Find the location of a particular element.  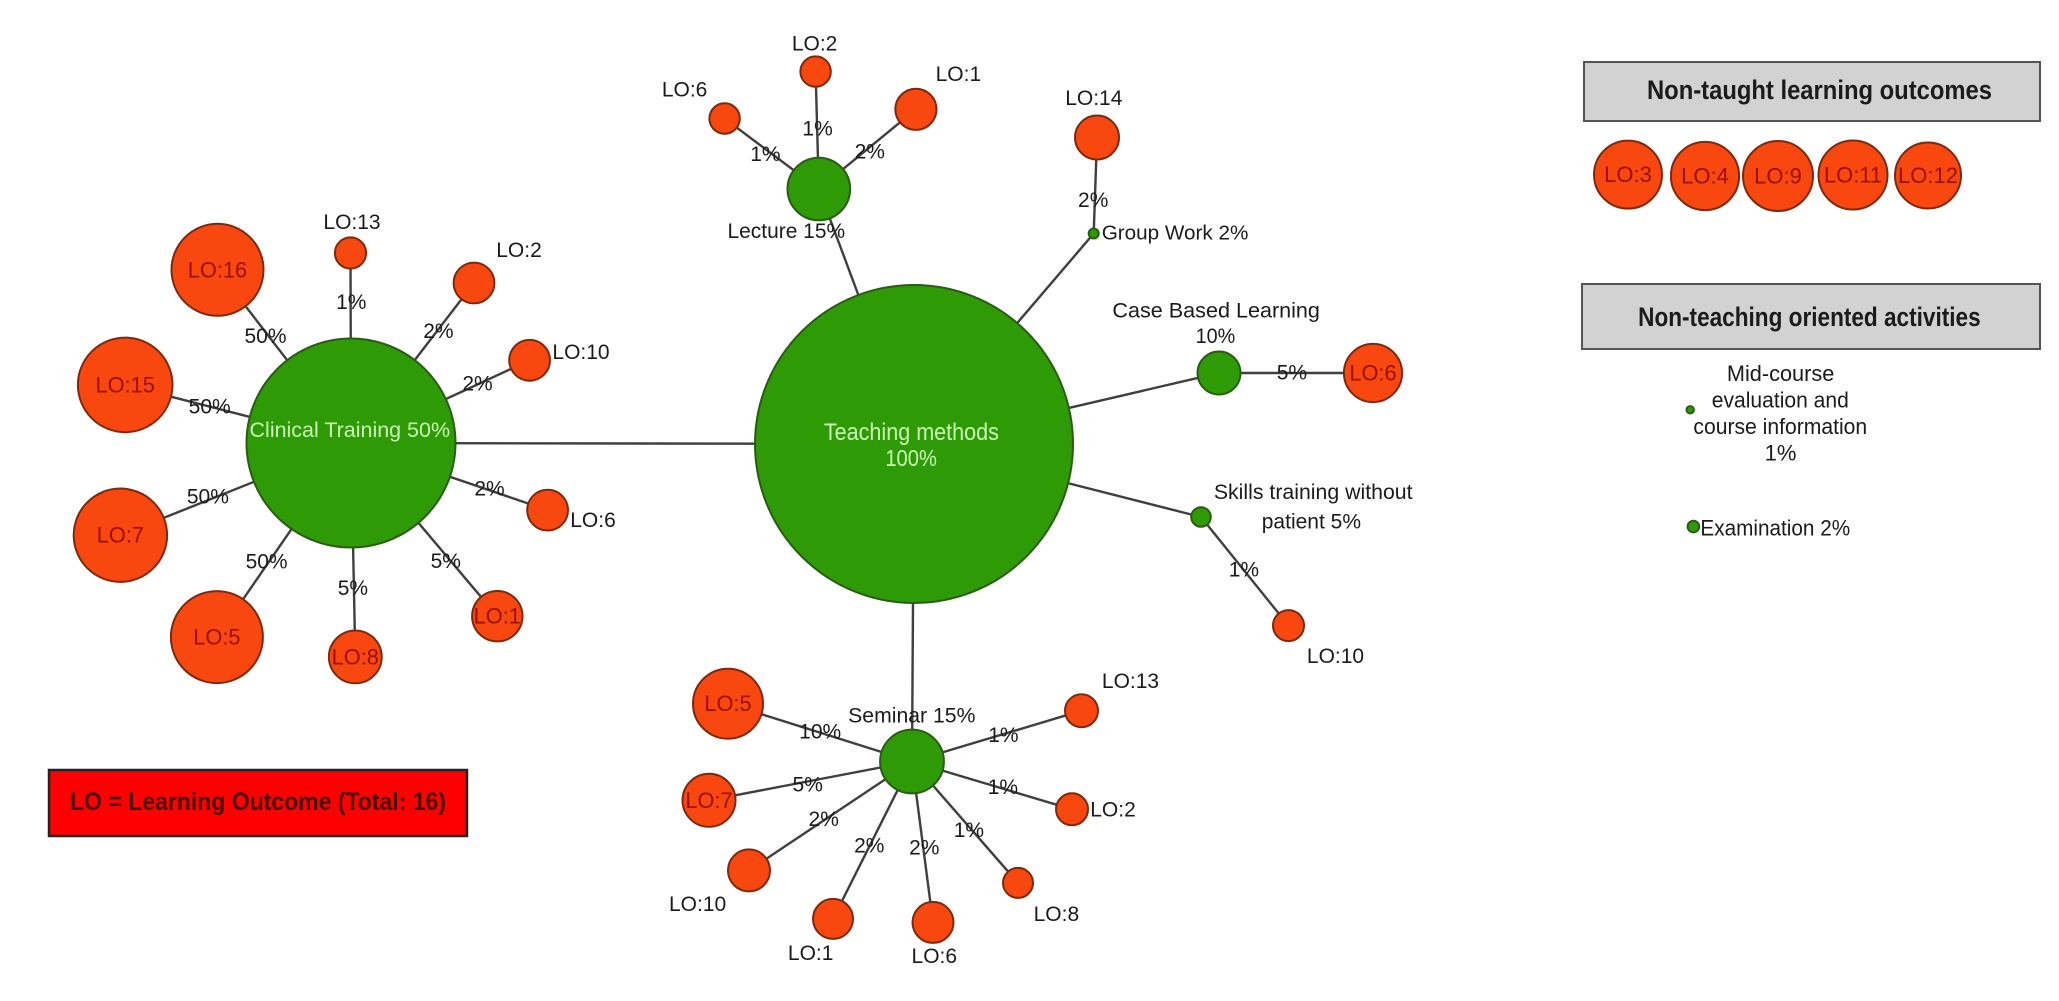

svg-text: Mid-course is located at coordinates (1781, 373).